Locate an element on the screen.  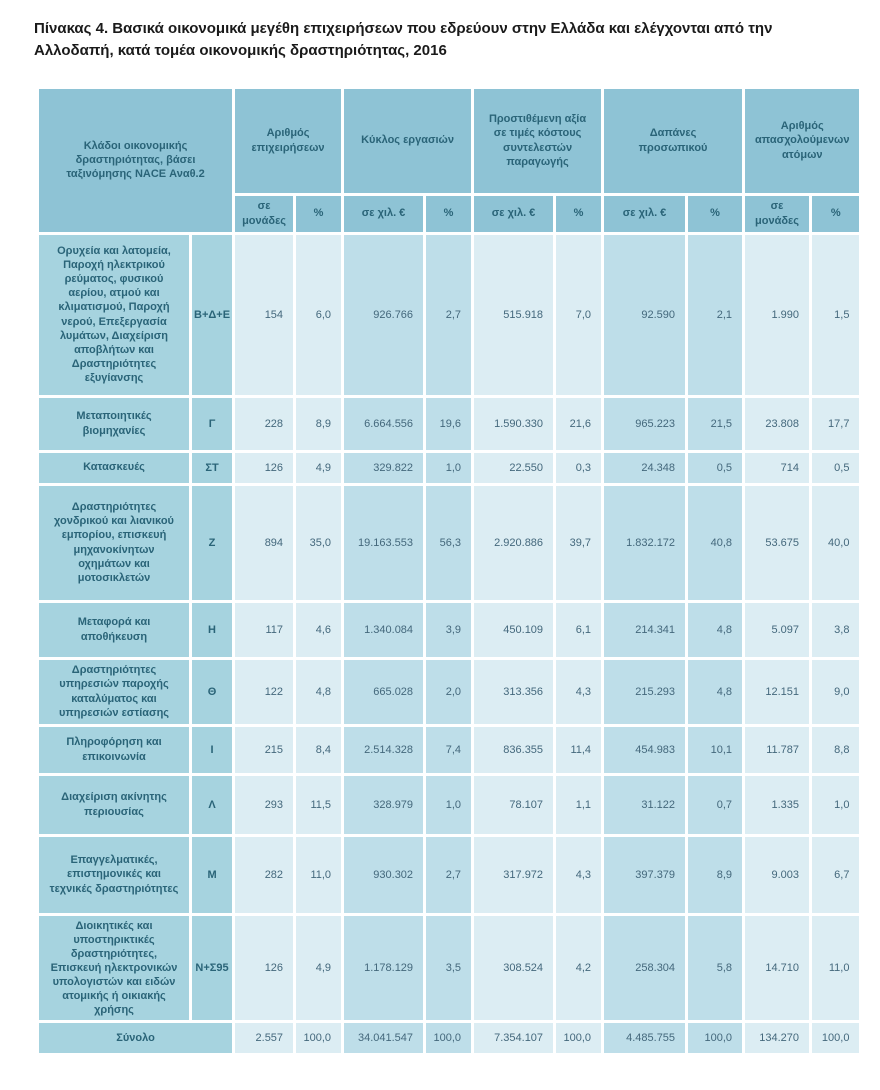
value-cell: 215.293 is located at coordinates (645, 691).